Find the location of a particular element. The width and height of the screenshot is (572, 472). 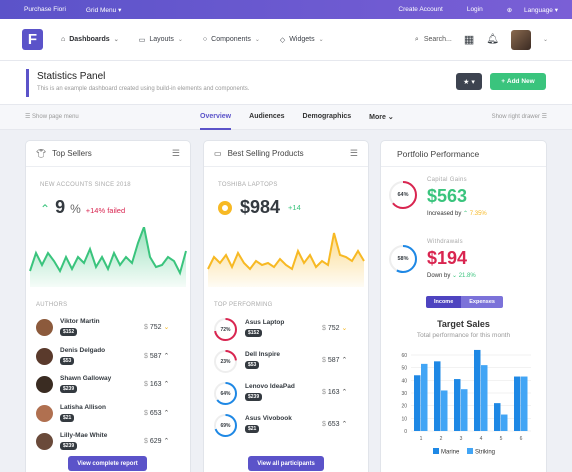

list-item: 72% Asus Laptop $152 $ 752 ⌄ is located at coordinates (286, 329).